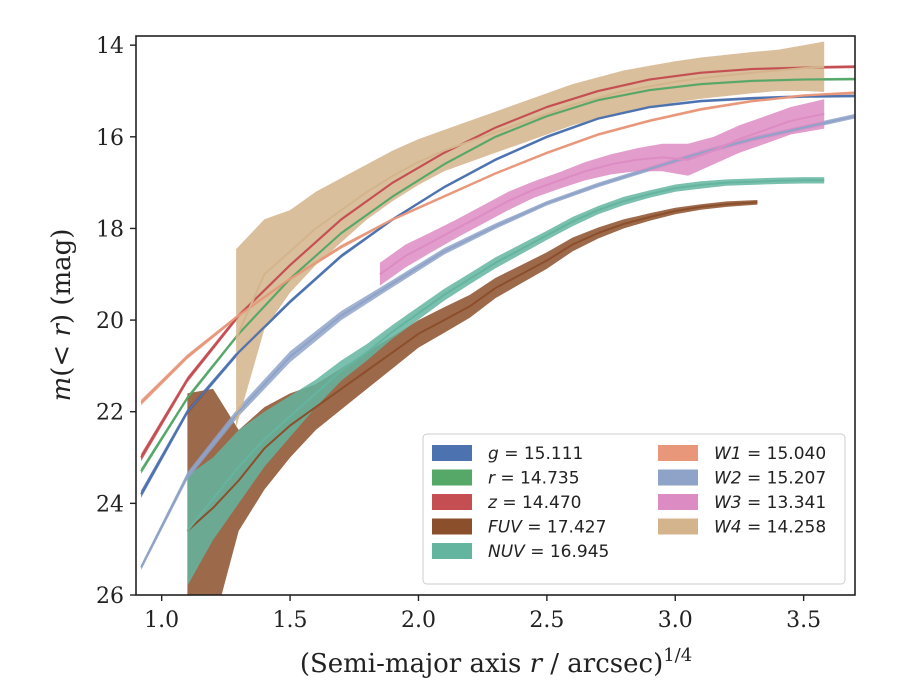 The height and width of the screenshot is (700, 900). What do you see at coordinates (110, 413) in the screenshot?
I see `y-tick-label-4: 22` at bounding box center [110, 413].